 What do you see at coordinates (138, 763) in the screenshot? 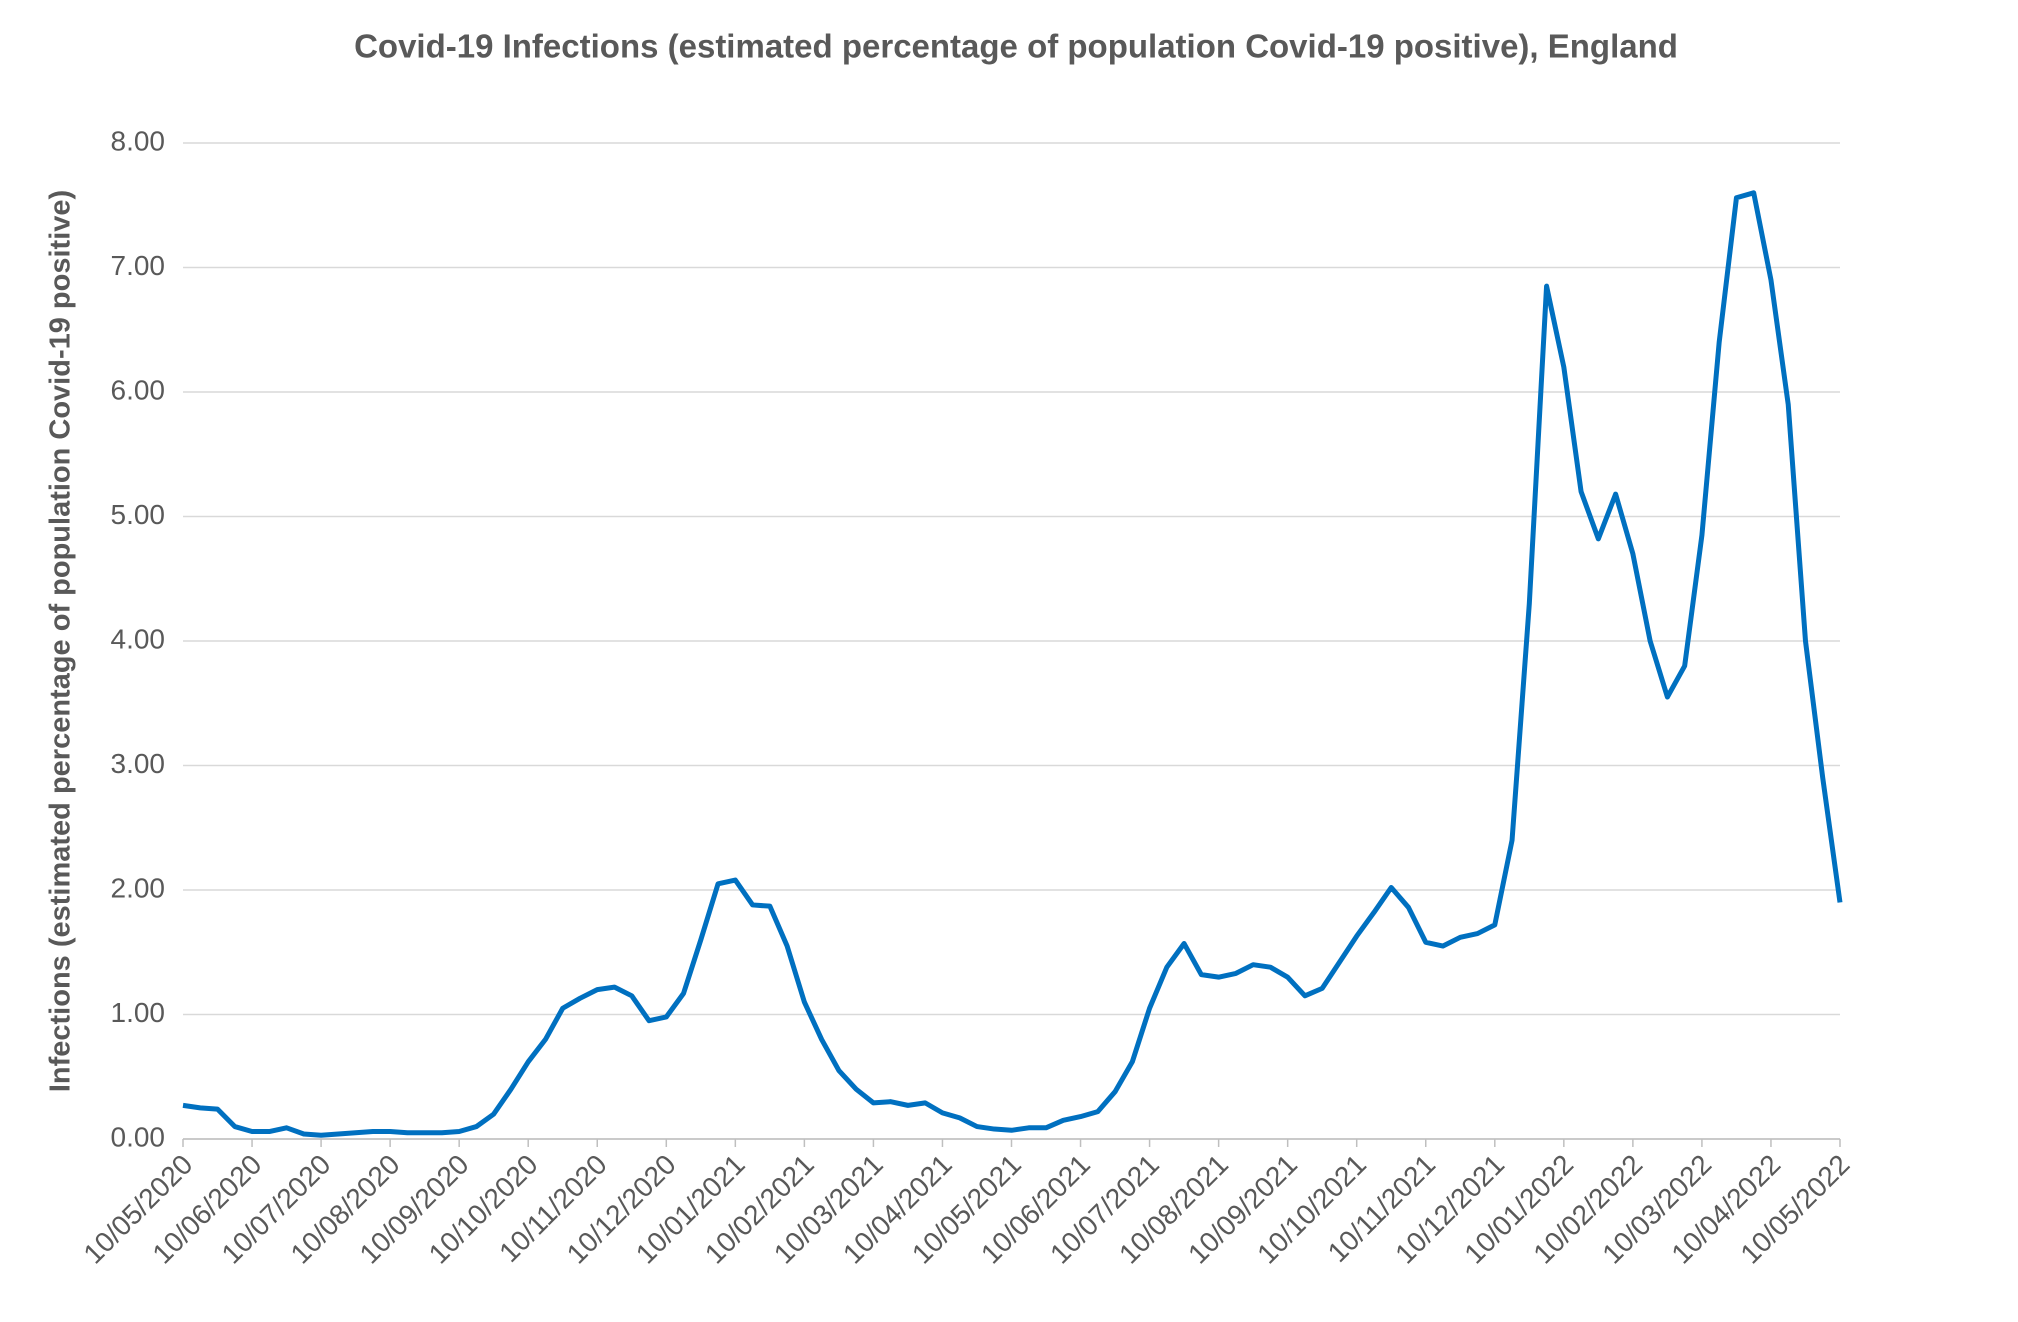
I see `y-tick-label: 3.00` at bounding box center [138, 763].